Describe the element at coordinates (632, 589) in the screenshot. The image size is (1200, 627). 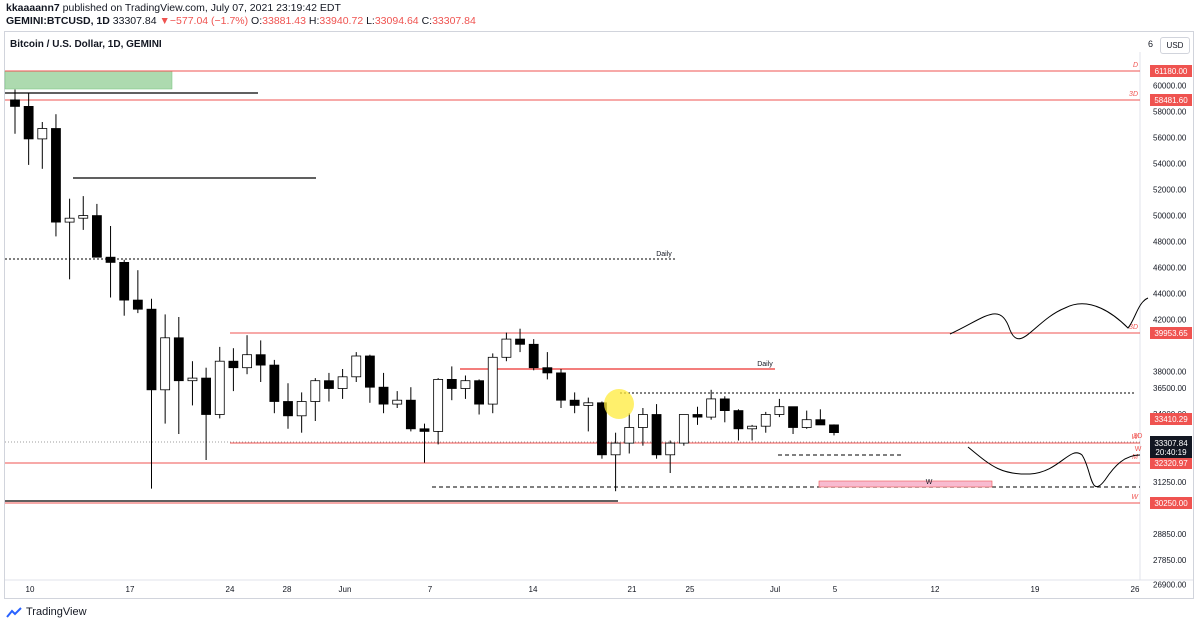
I see `x-tick-label: 21` at that location.